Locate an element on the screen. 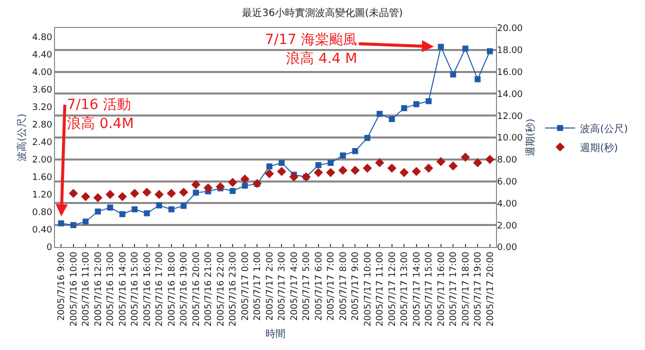 This screenshot has height=350, width=645. y2-tick-label: 12.00 is located at coordinates (510, 117).